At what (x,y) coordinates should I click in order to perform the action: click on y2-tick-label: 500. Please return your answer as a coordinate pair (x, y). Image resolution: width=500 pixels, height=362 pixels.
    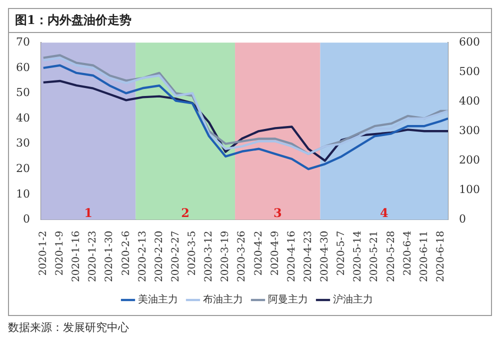
    Looking at the image, I should click on (469, 71).